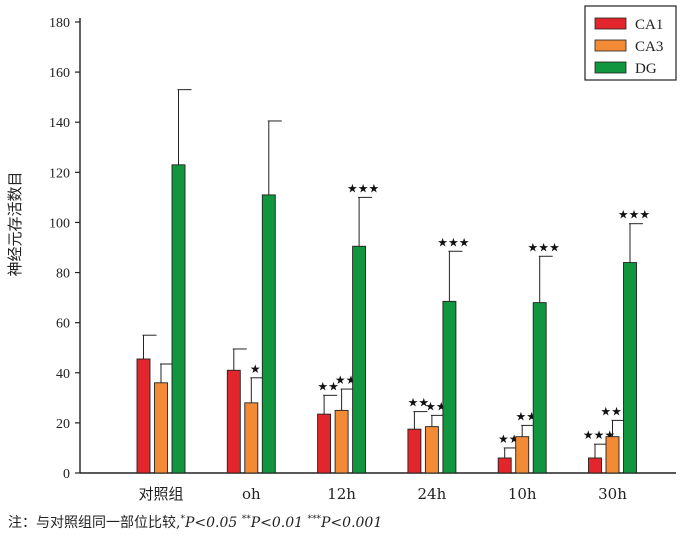 The width and height of the screenshot is (700, 539). Describe the element at coordinates (314, 519) in the screenshot. I see `footnote-star-3: ***` at that location.